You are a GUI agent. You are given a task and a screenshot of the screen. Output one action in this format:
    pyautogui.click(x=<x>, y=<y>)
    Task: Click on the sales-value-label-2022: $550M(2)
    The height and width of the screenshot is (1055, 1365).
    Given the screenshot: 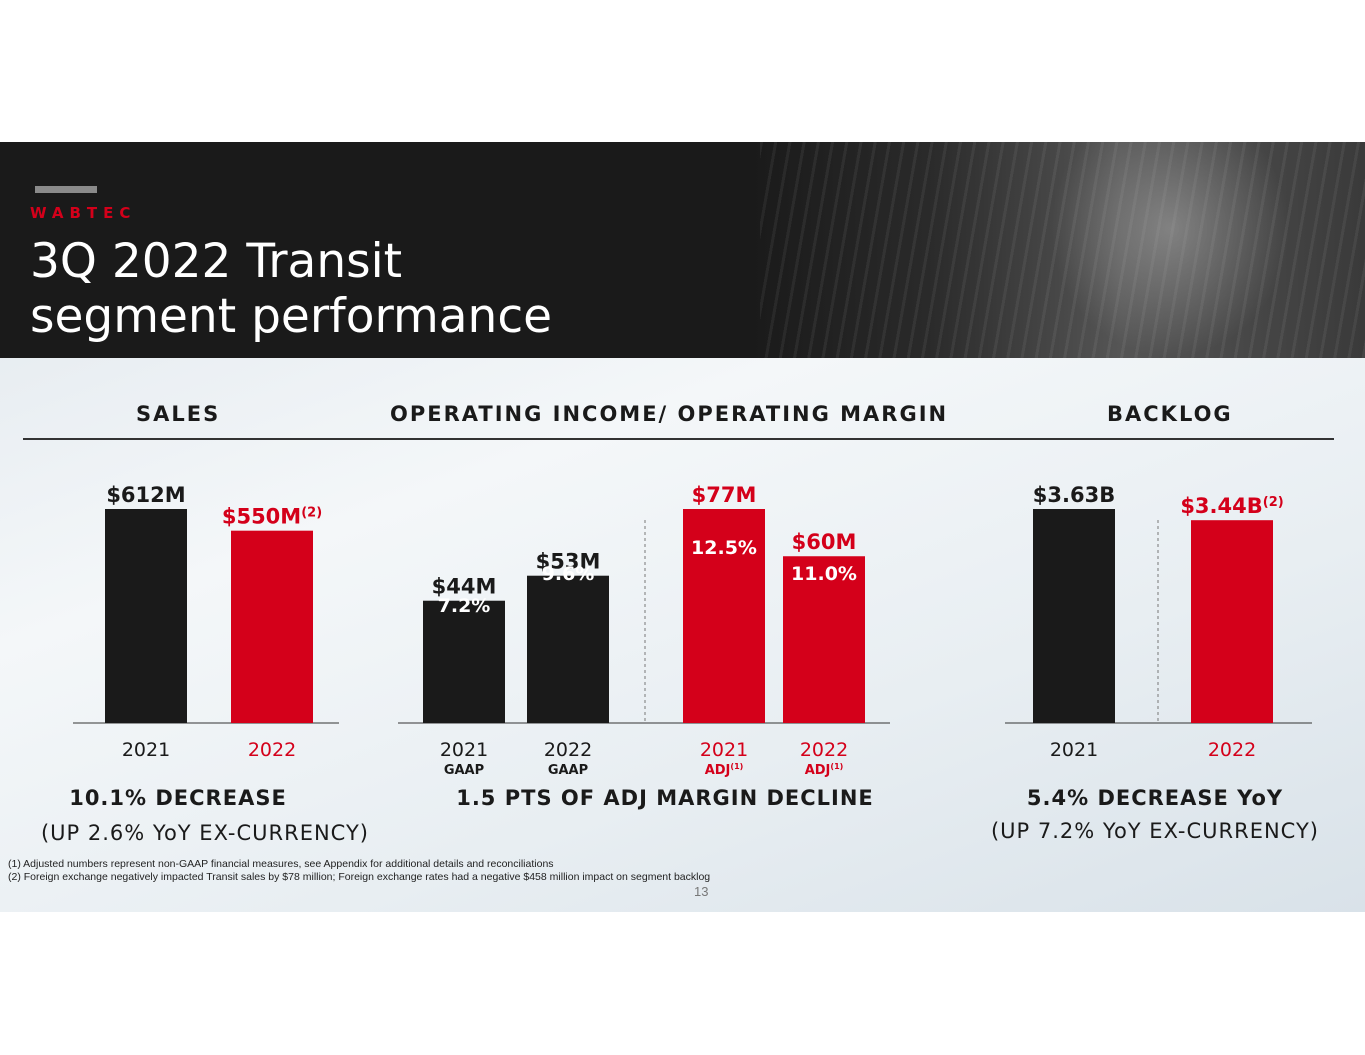 What is the action you would take?
    pyautogui.click(x=272, y=517)
    